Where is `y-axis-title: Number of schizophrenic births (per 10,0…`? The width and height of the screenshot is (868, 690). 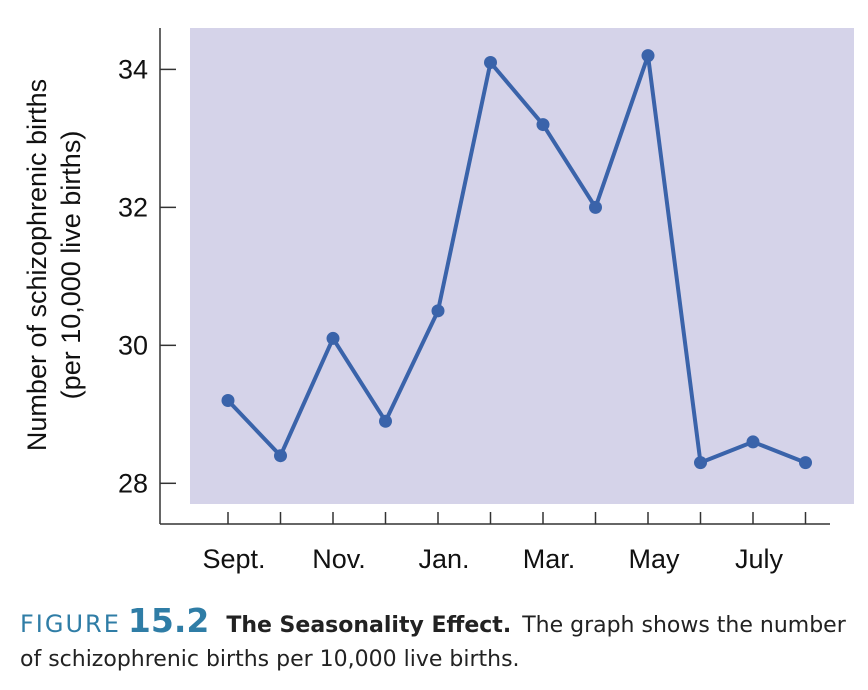 y-axis-title: Number of schizophrenic births (per 10,0… is located at coordinates (54, 265).